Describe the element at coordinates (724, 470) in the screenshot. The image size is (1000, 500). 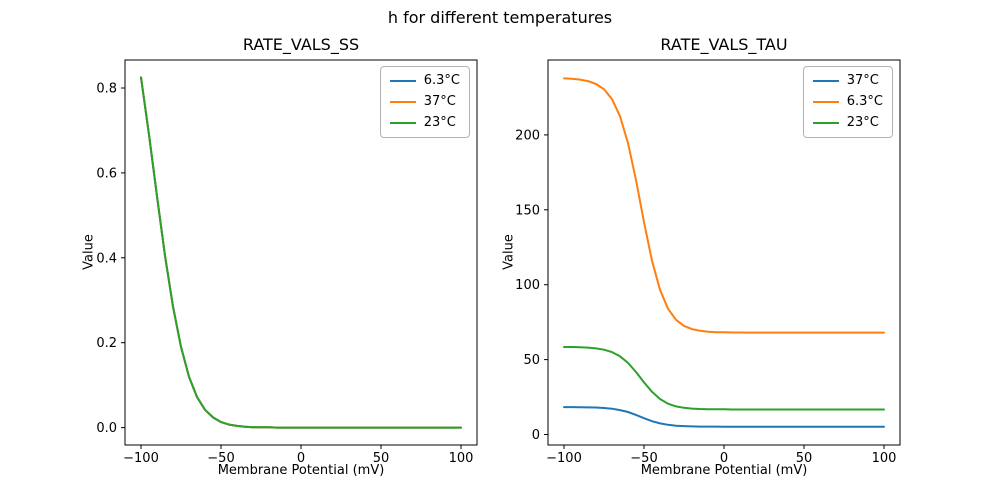
I see `x-axis-label-tau: Membrane Potential (mV)` at that location.